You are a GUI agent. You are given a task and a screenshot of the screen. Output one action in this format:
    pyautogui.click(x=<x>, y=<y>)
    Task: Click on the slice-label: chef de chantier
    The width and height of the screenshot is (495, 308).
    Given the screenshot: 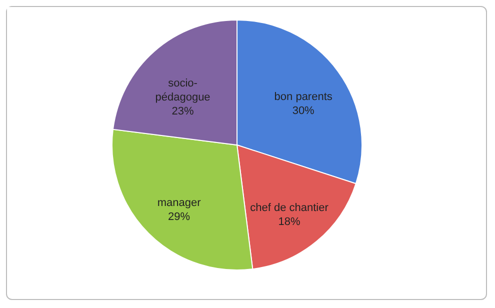 What is the action you would take?
    pyautogui.click(x=289, y=208)
    